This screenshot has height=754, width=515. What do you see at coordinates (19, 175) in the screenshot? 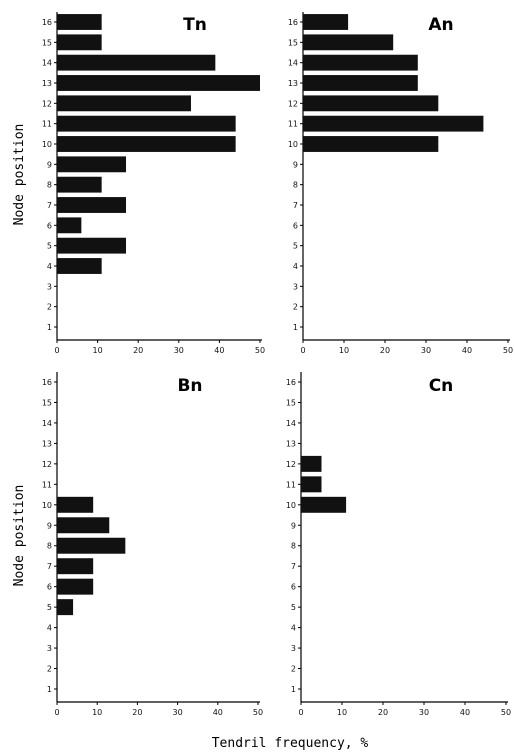
I see `y-axis-label: Node position` at bounding box center [19, 175].